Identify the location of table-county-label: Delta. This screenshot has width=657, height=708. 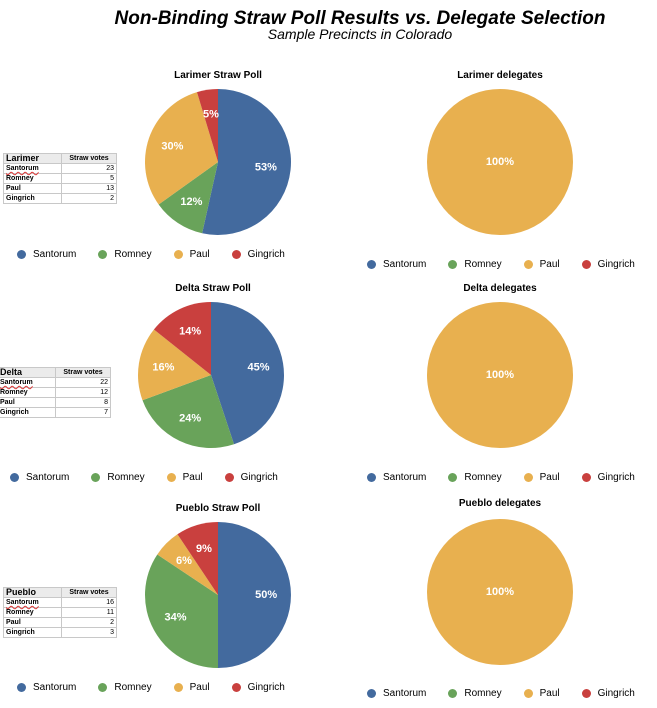
(28, 372).